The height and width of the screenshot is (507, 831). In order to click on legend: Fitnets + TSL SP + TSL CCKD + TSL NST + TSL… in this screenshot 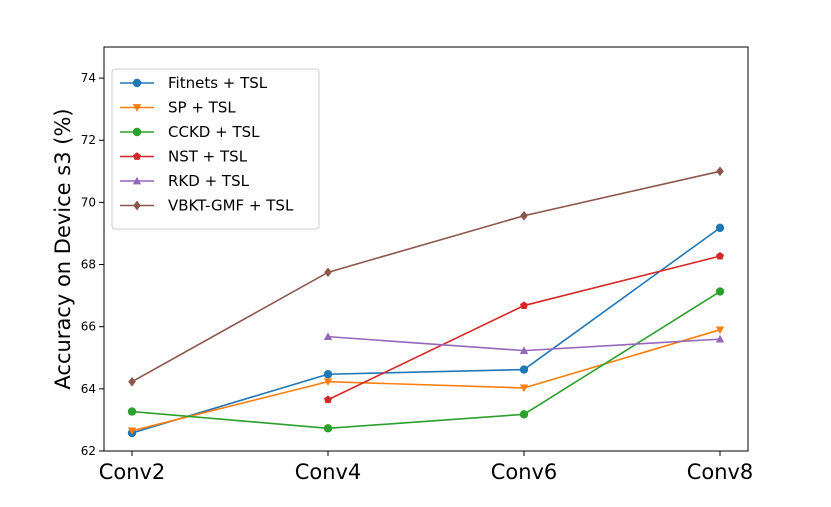, I will do `click(215, 149)`.